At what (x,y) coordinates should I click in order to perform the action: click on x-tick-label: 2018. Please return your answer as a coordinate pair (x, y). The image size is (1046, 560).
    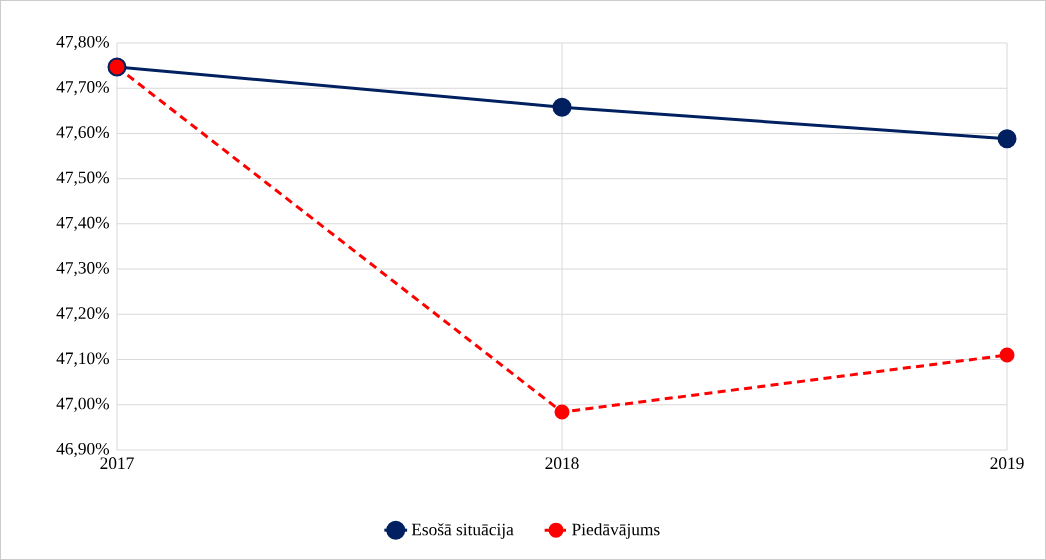
    Looking at the image, I should click on (562, 463).